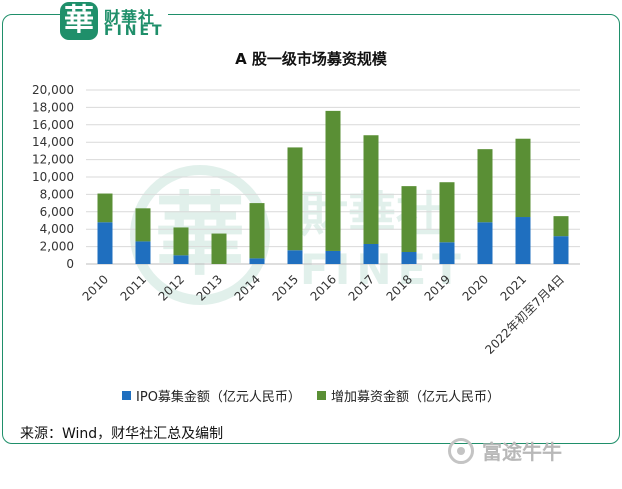  I want to click on y-tick-label: 12,000, so click(53, 160).